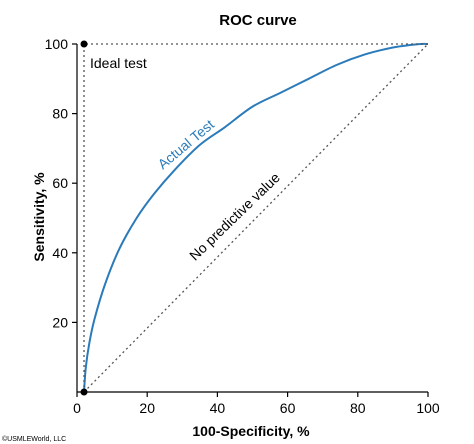 The image size is (474, 444). Describe the element at coordinates (34, 439) in the screenshot. I see `copyright: ©USMLEWorld, LLC` at that location.